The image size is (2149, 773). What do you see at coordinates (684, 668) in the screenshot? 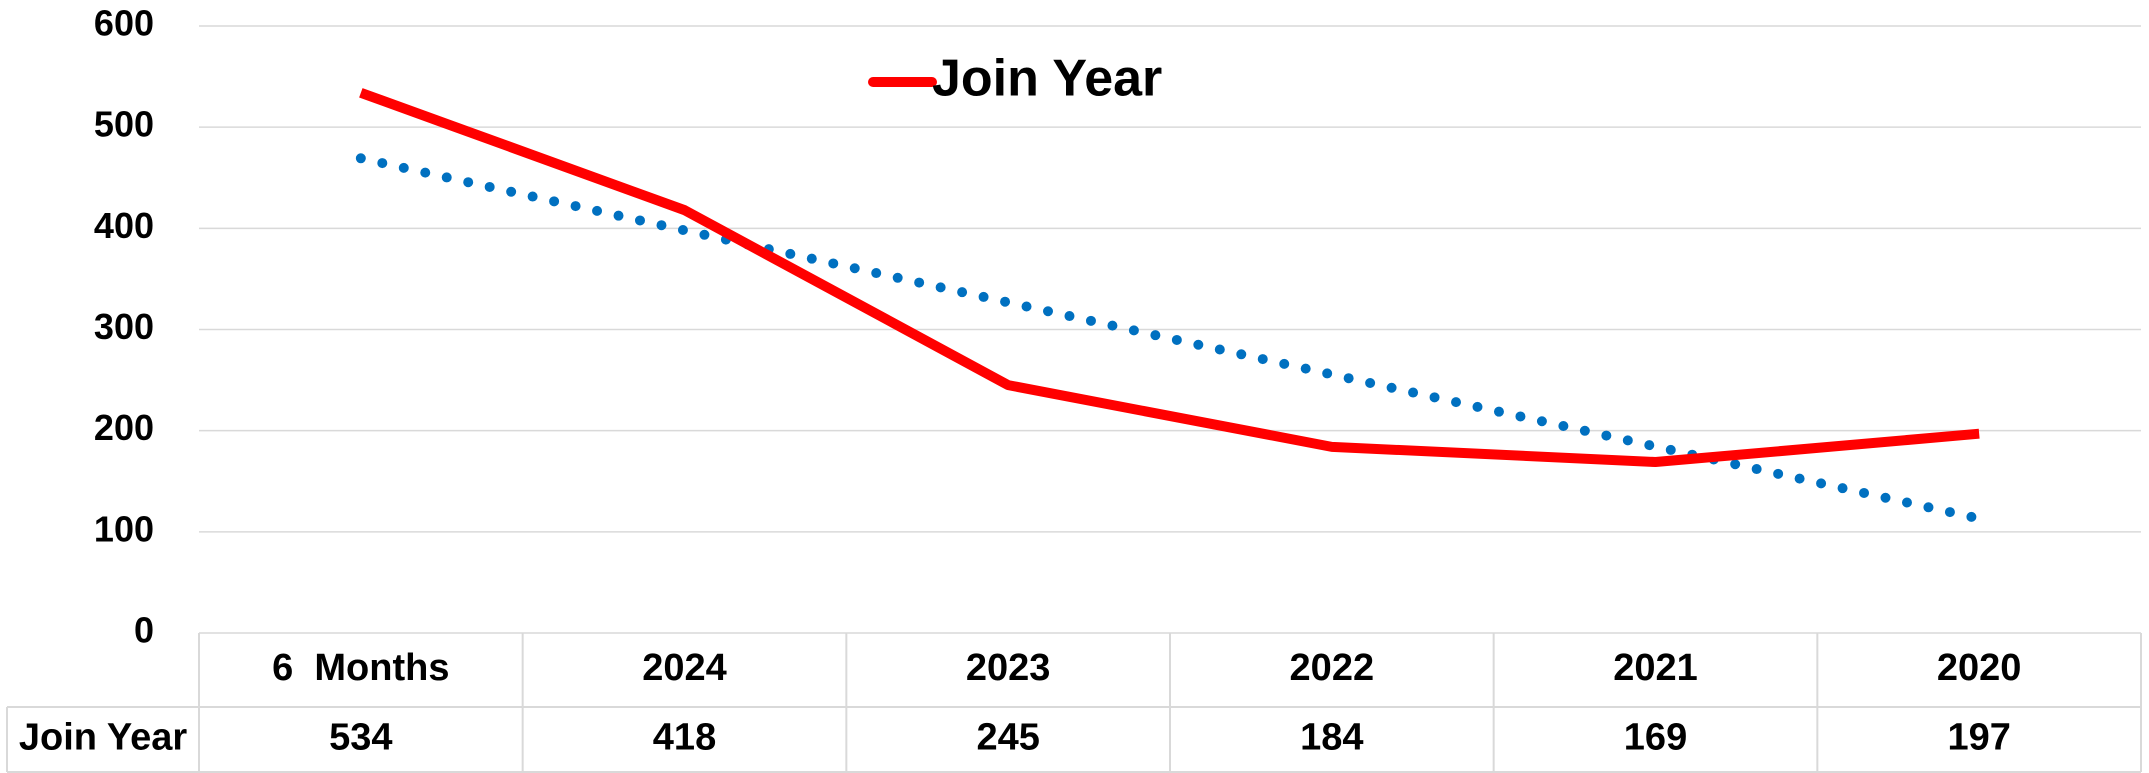
I see `x-tick-label: 2024` at bounding box center [684, 668].